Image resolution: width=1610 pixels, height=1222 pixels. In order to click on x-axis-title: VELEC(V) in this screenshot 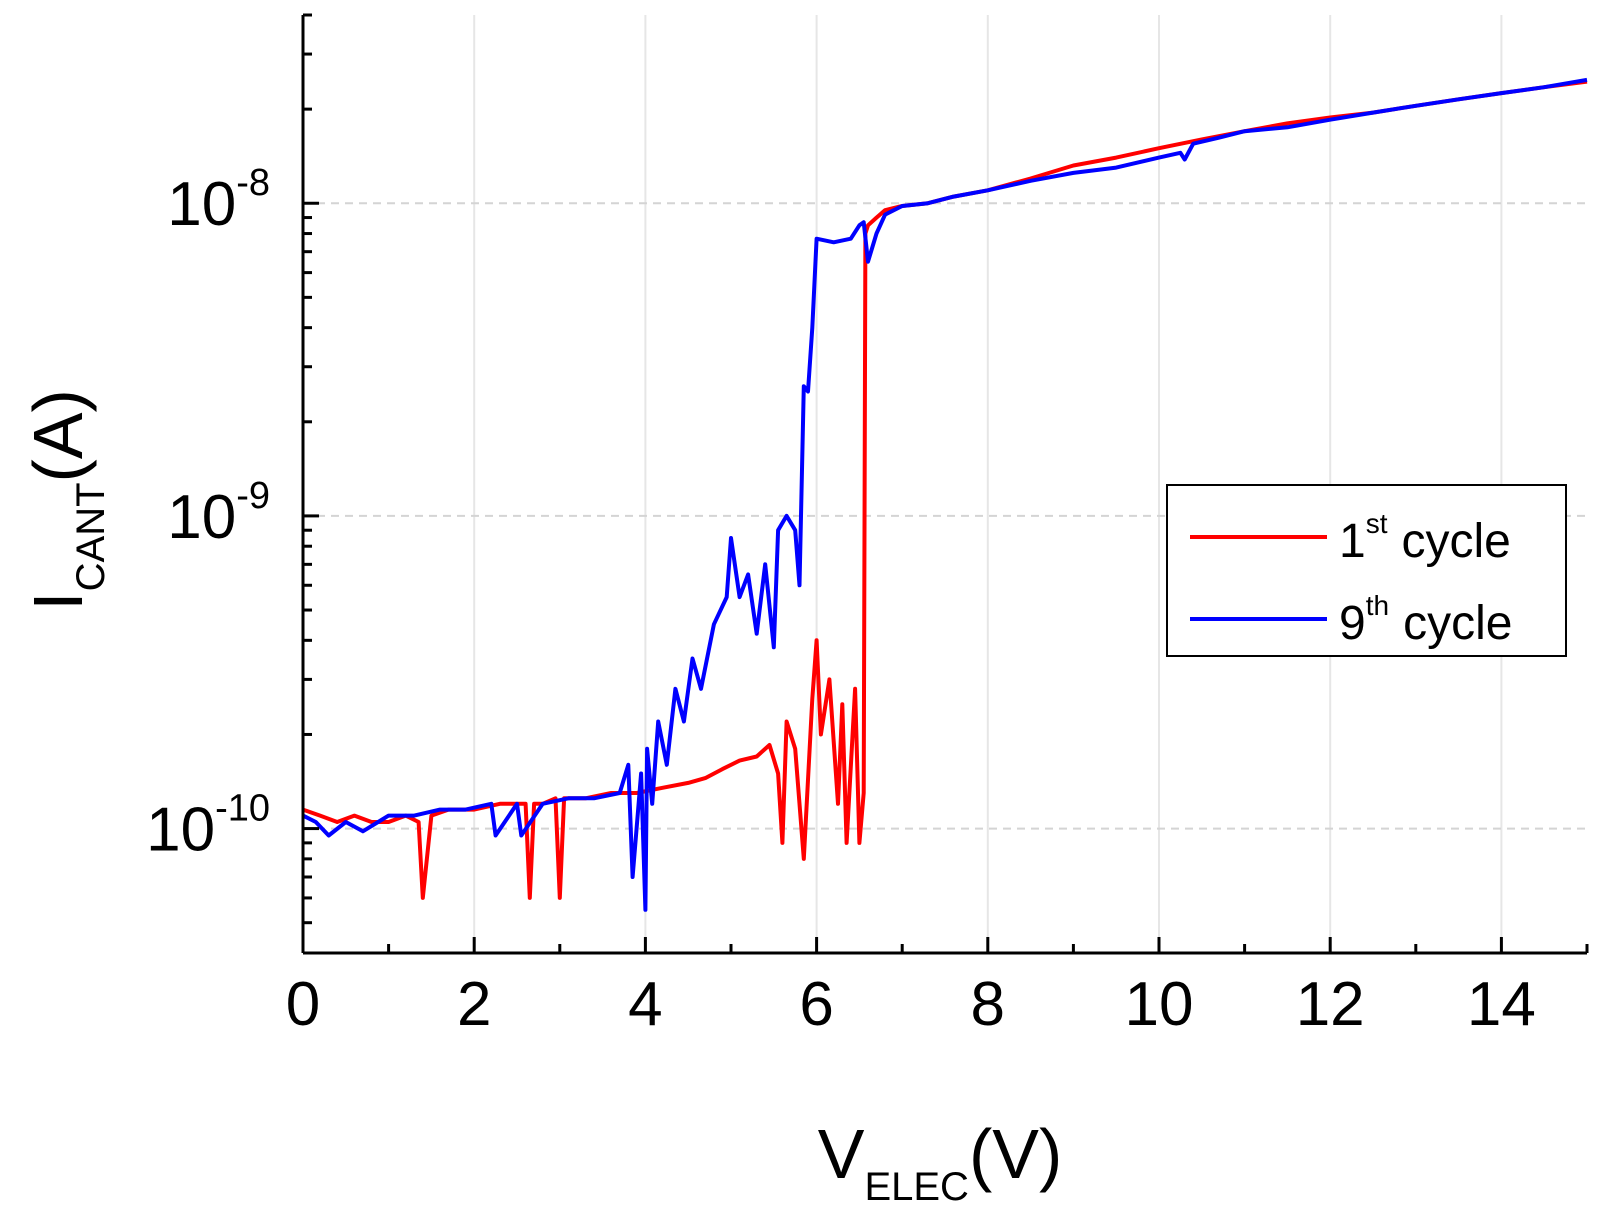, I will do `click(940, 1162)`.